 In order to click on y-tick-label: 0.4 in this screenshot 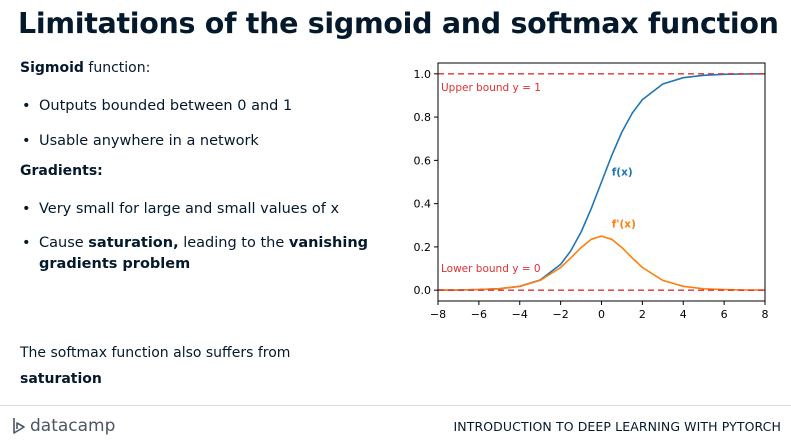, I will do `click(423, 204)`.